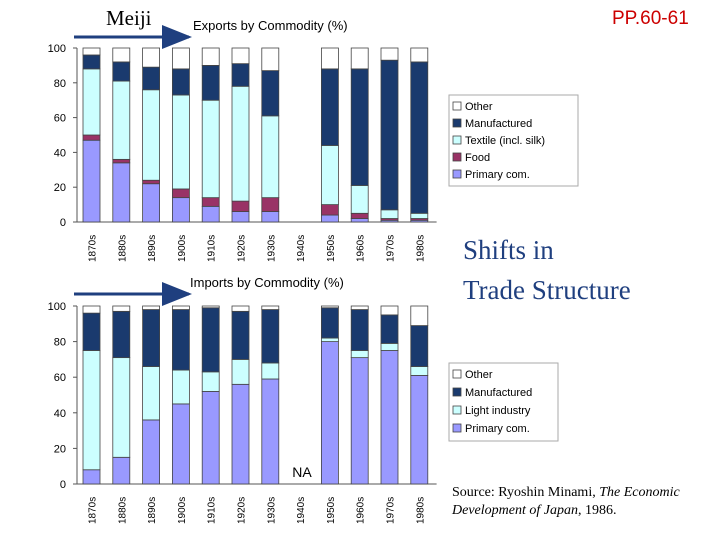 This screenshot has height=540, width=720. I want to click on exports-bar-manufactured-1950s, so click(329, 107).